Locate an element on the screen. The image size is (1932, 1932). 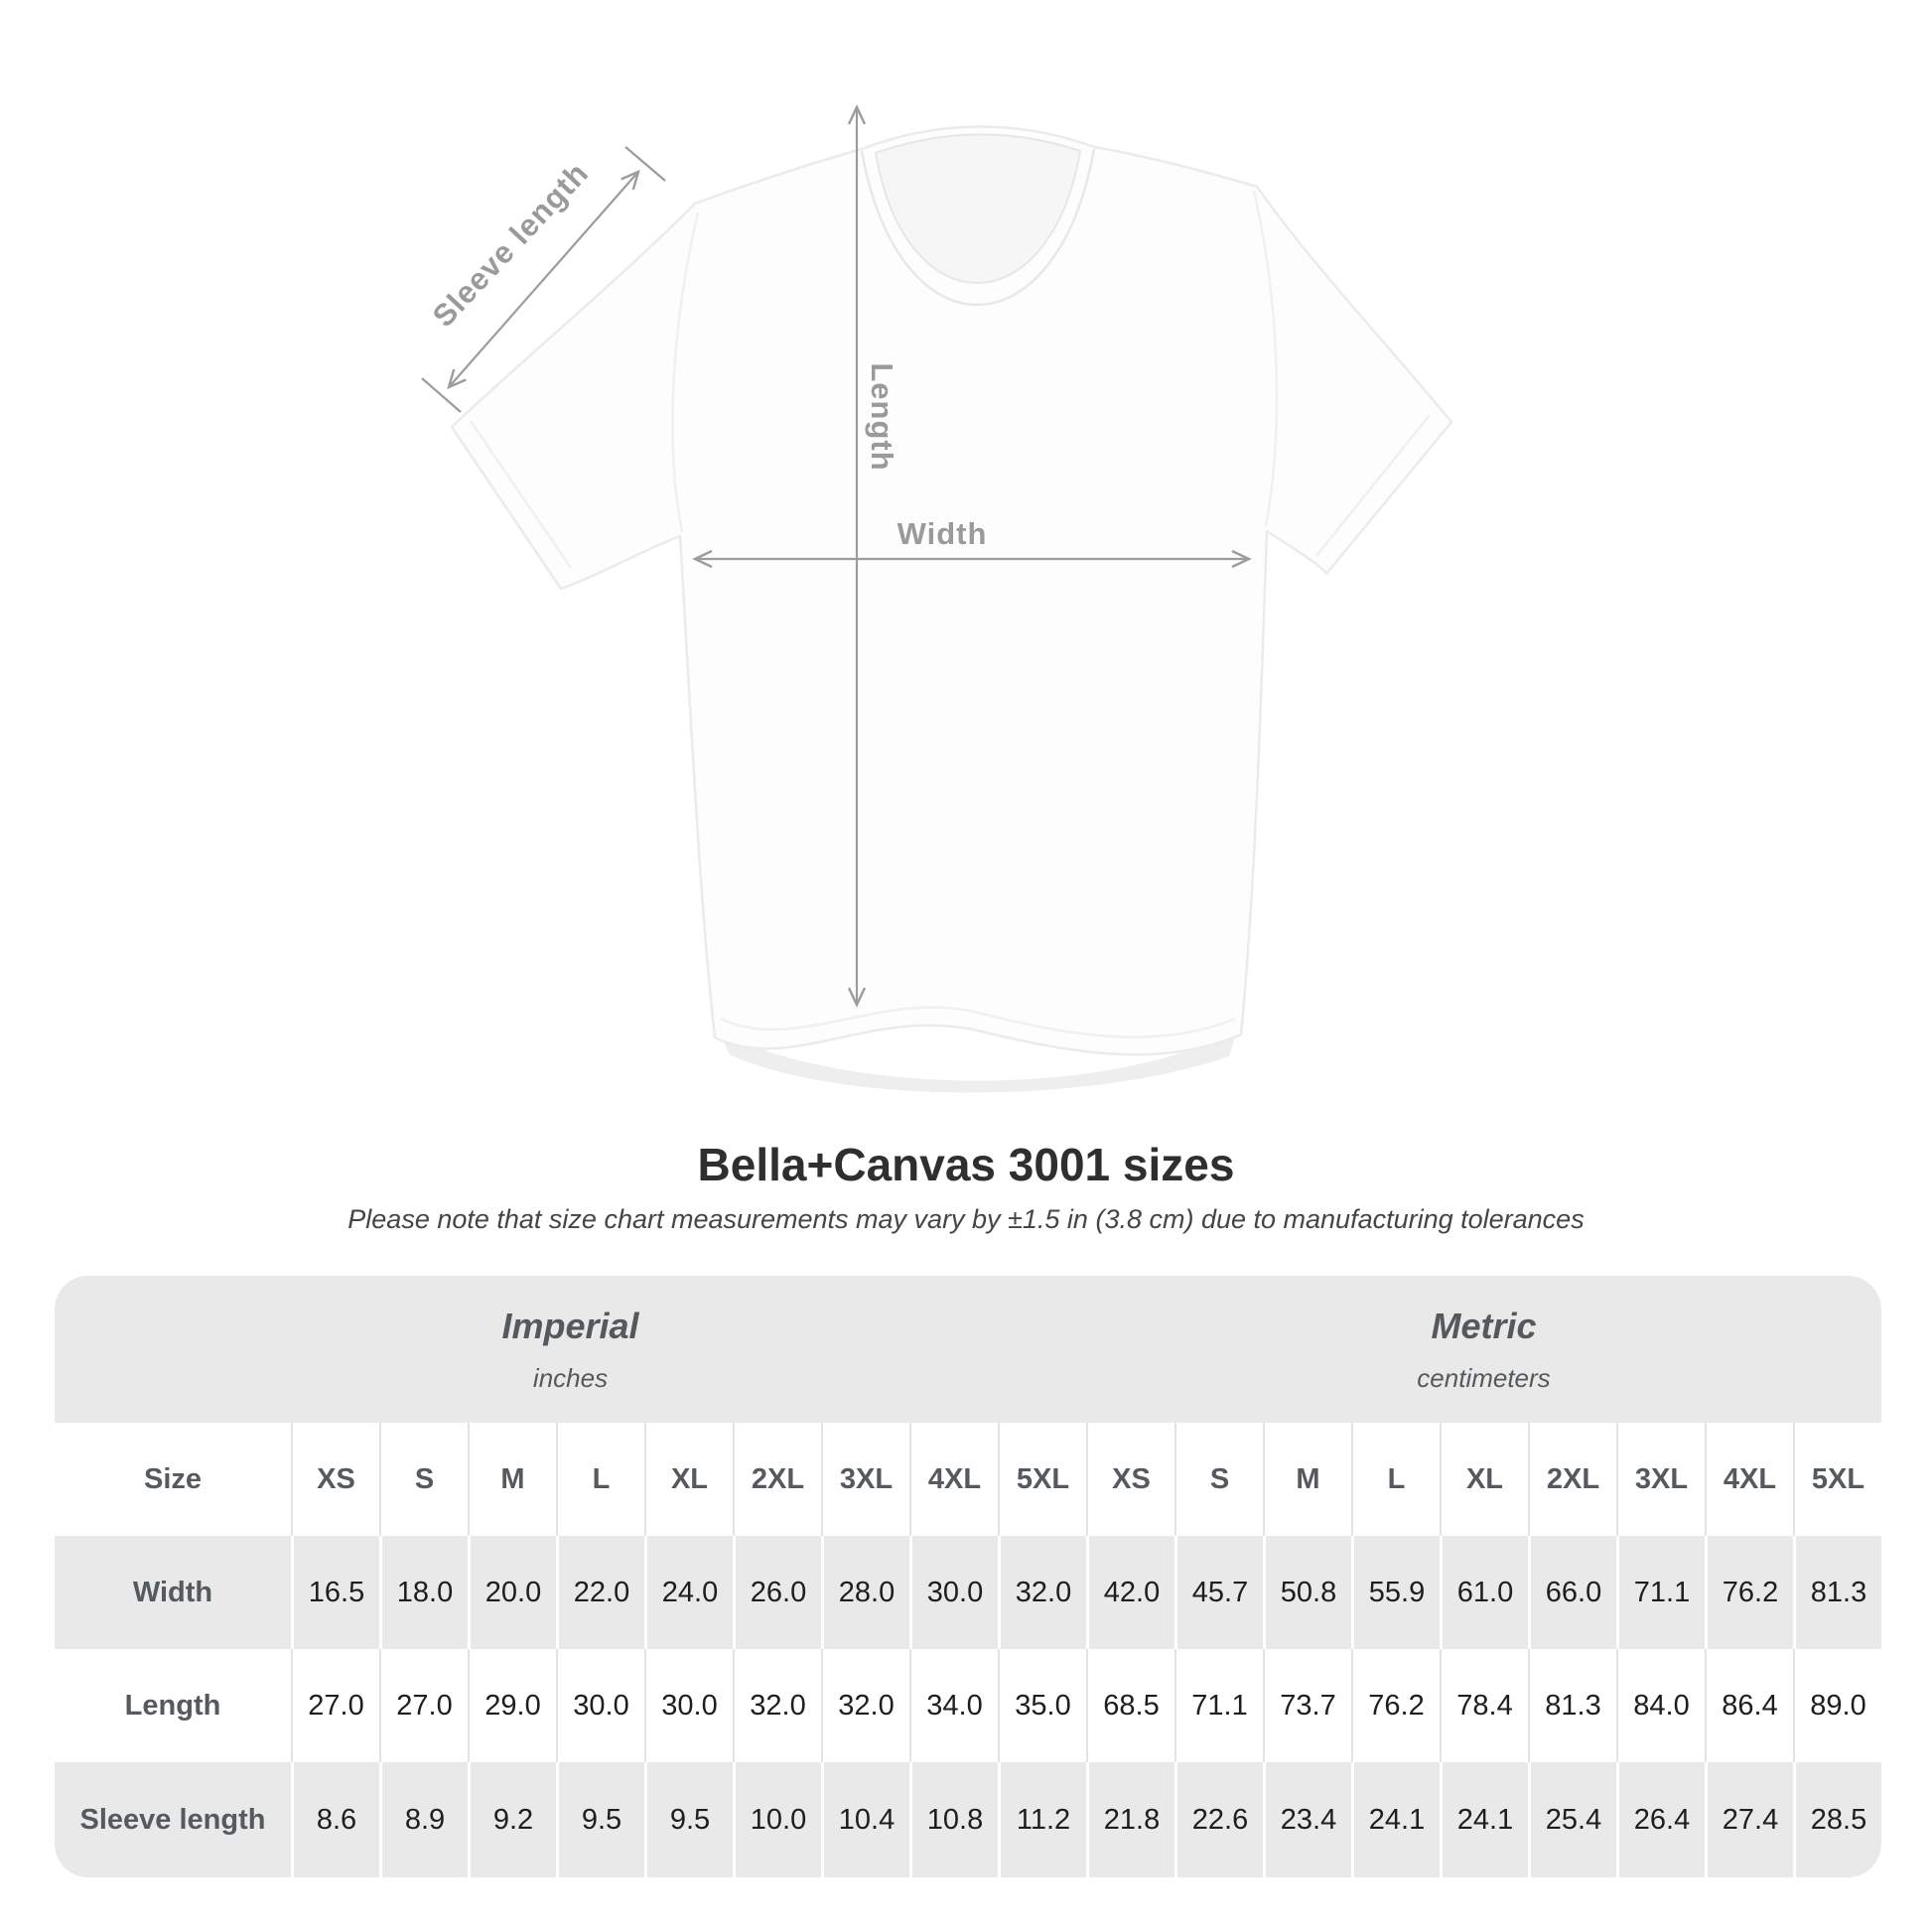
imperial-group: Imperial inches is located at coordinates (570, 1350).